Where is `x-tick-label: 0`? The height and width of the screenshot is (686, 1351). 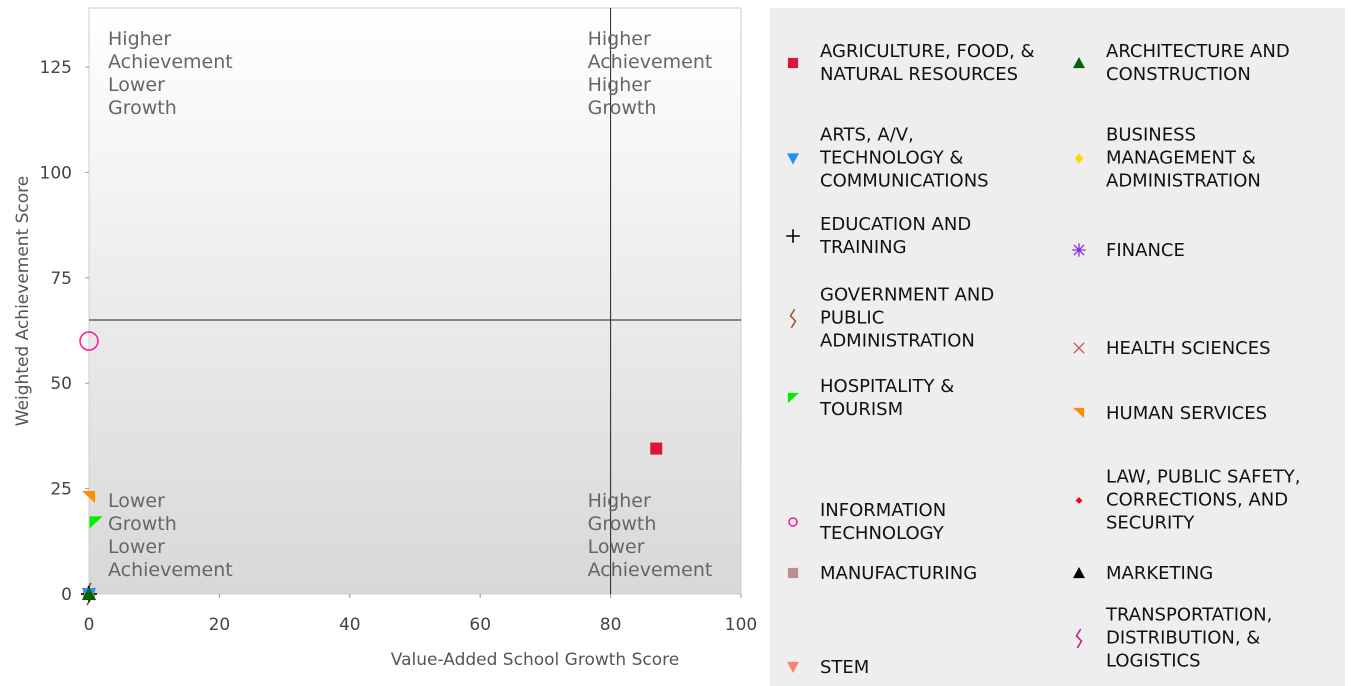 x-tick-label: 0 is located at coordinates (89, 625).